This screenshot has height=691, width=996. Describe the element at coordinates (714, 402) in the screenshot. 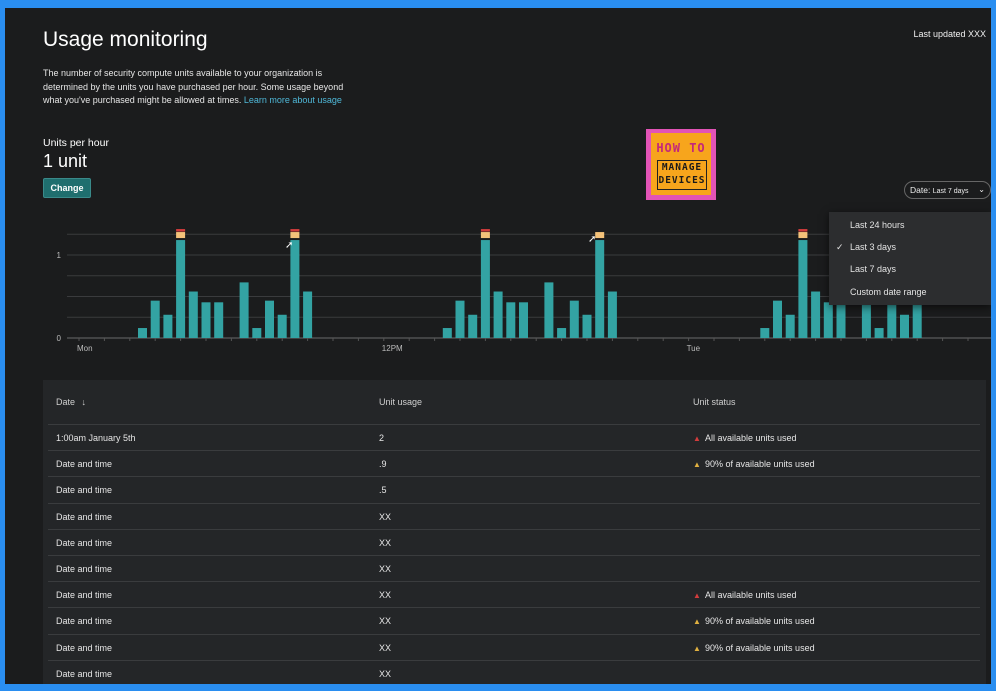

I see `column-header-unit-status: Unit status` at that location.